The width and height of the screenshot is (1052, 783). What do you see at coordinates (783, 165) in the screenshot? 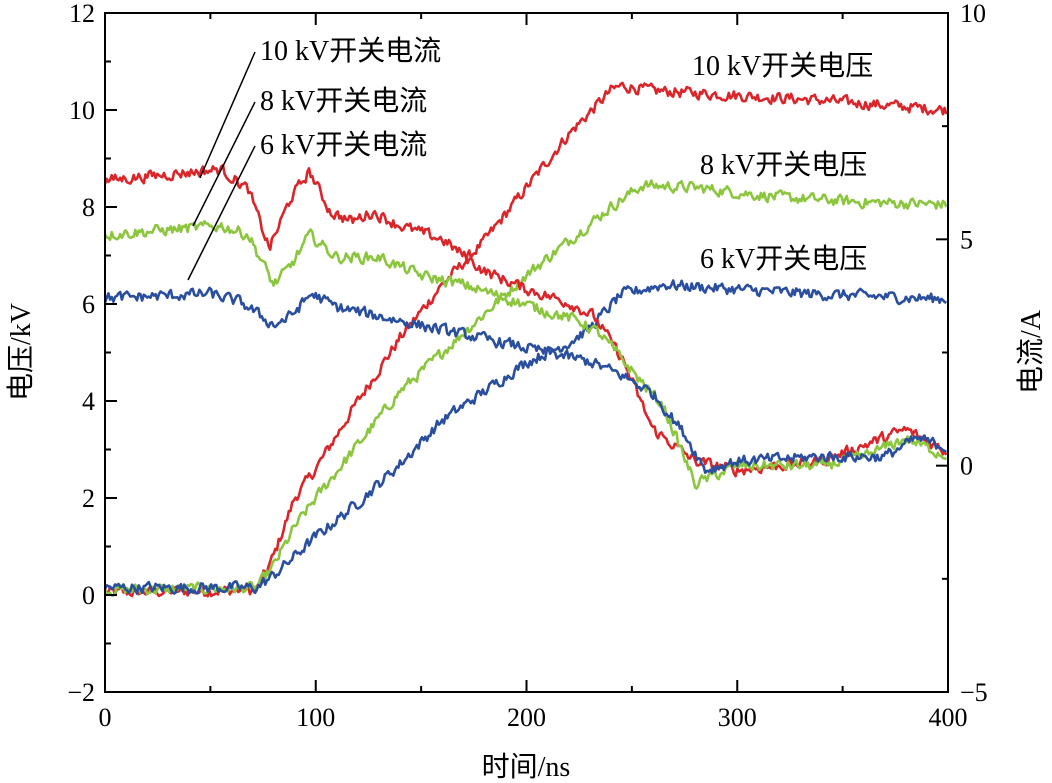
I see `annotation-8kv-voltage: 8 kV开关电压` at bounding box center [783, 165].